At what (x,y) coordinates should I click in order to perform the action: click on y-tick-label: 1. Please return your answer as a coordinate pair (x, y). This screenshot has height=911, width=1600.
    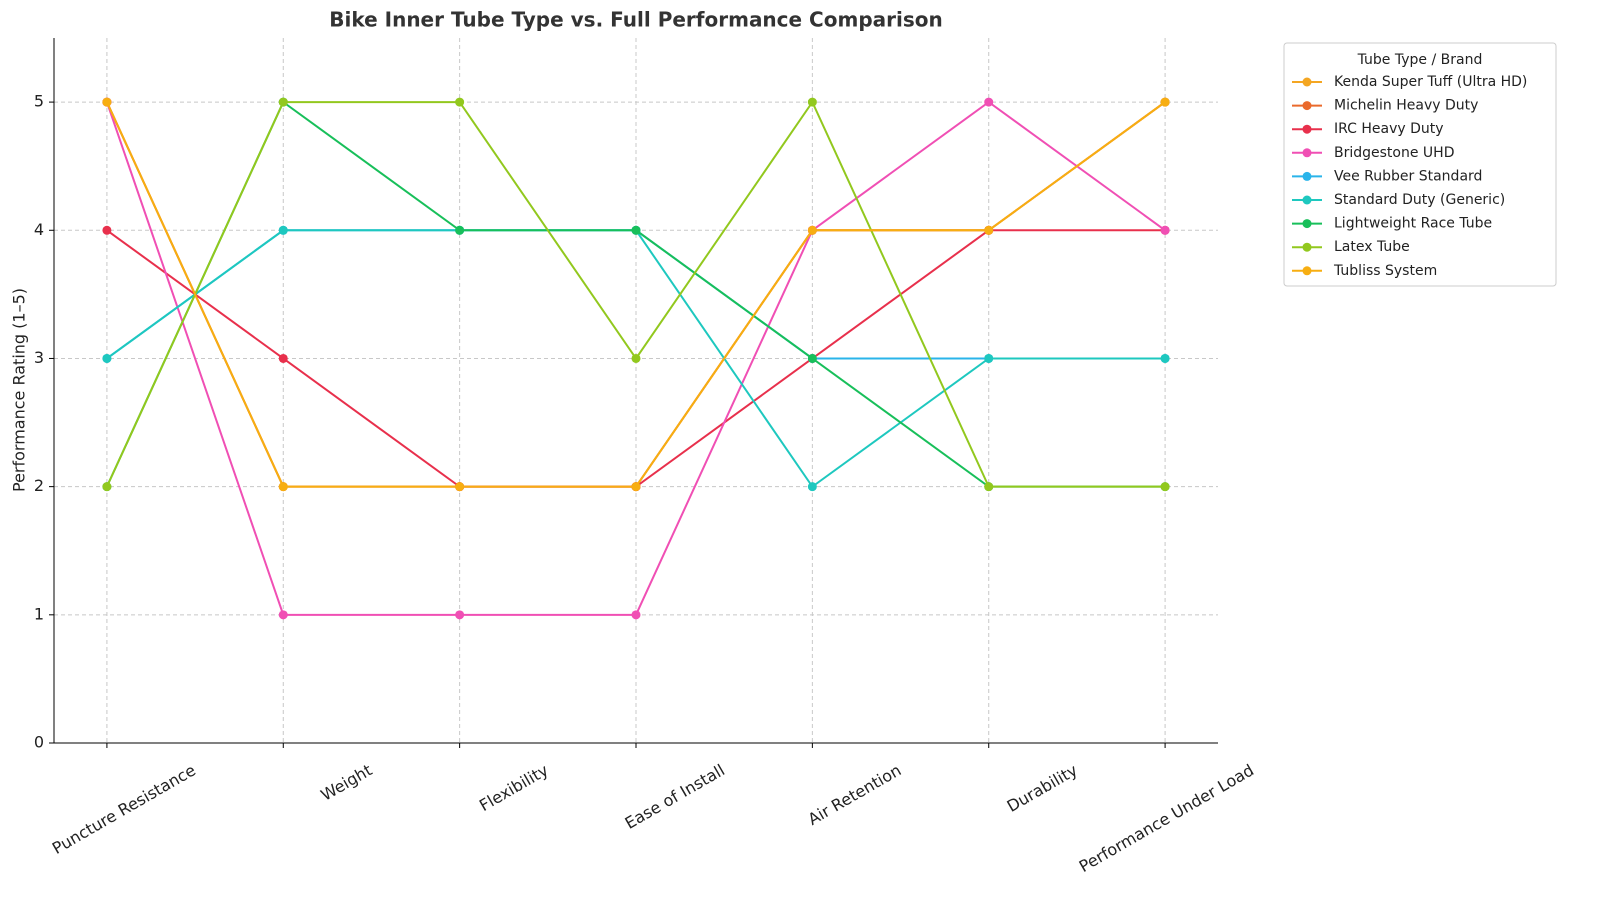
    Looking at the image, I should click on (39, 613).